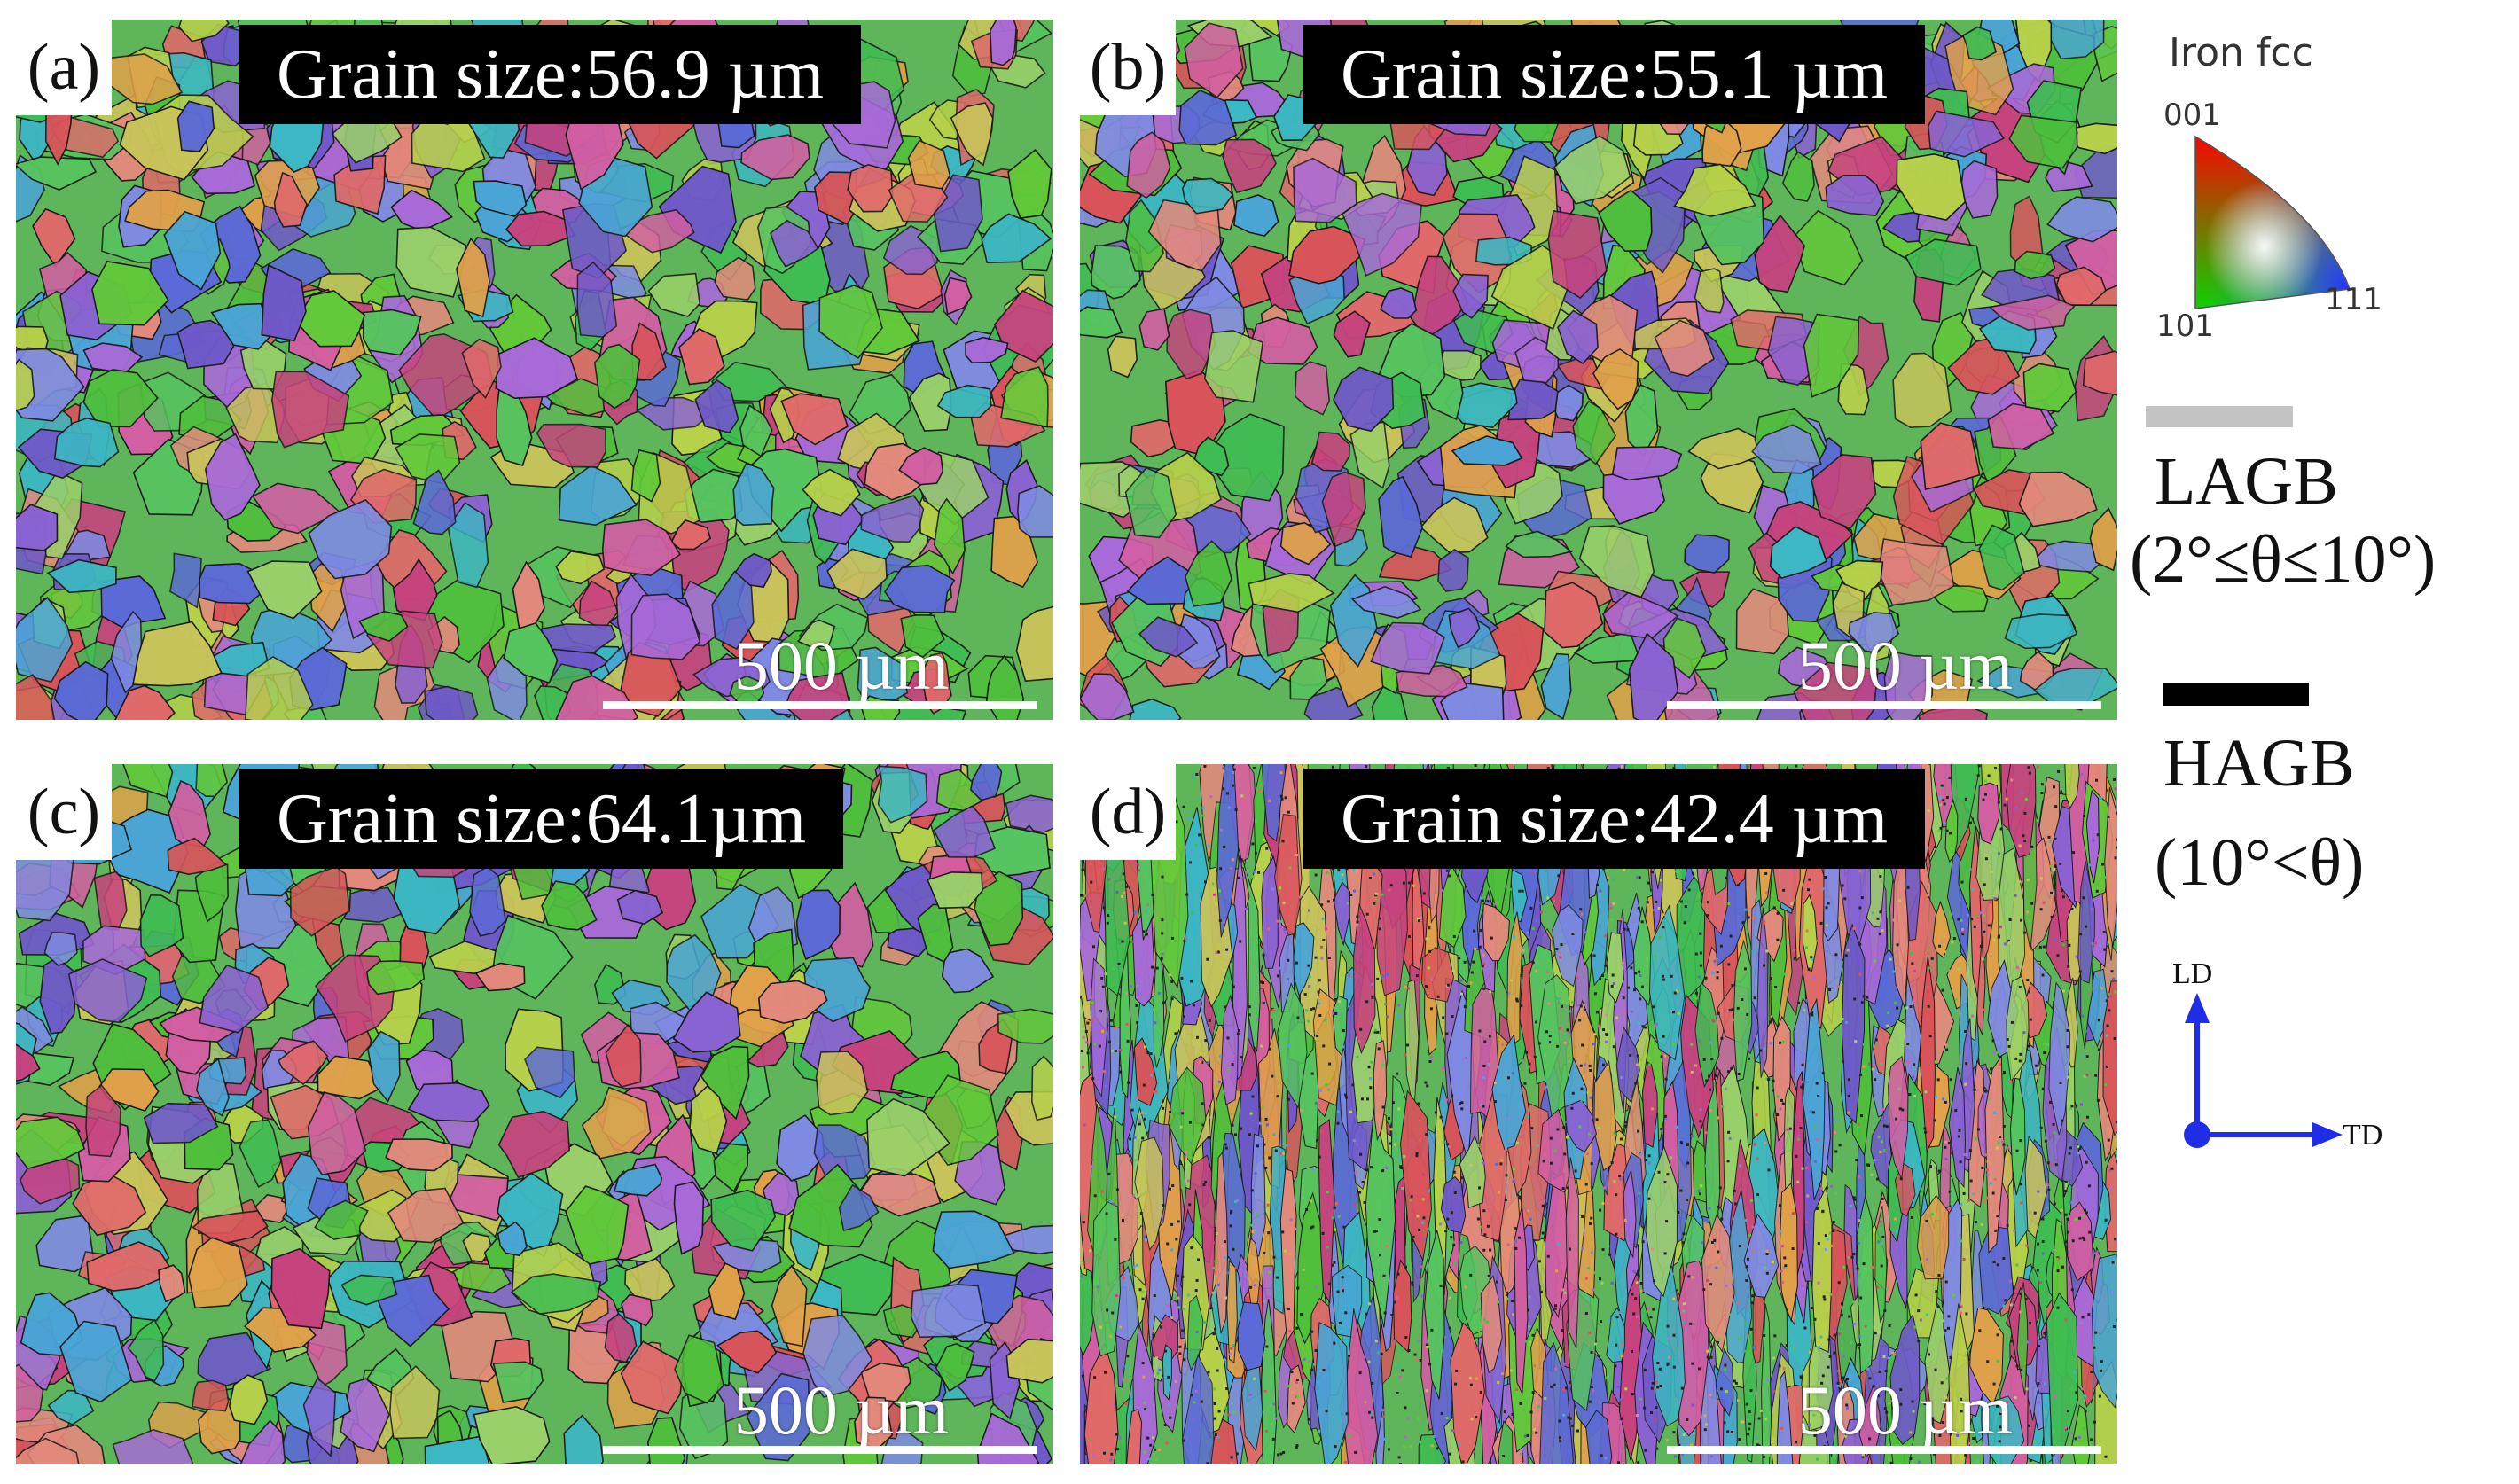 This screenshot has height=1484, width=2519. What do you see at coordinates (2241, 52) in the screenshot?
I see `ipf-title: Iron fcc` at bounding box center [2241, 52].